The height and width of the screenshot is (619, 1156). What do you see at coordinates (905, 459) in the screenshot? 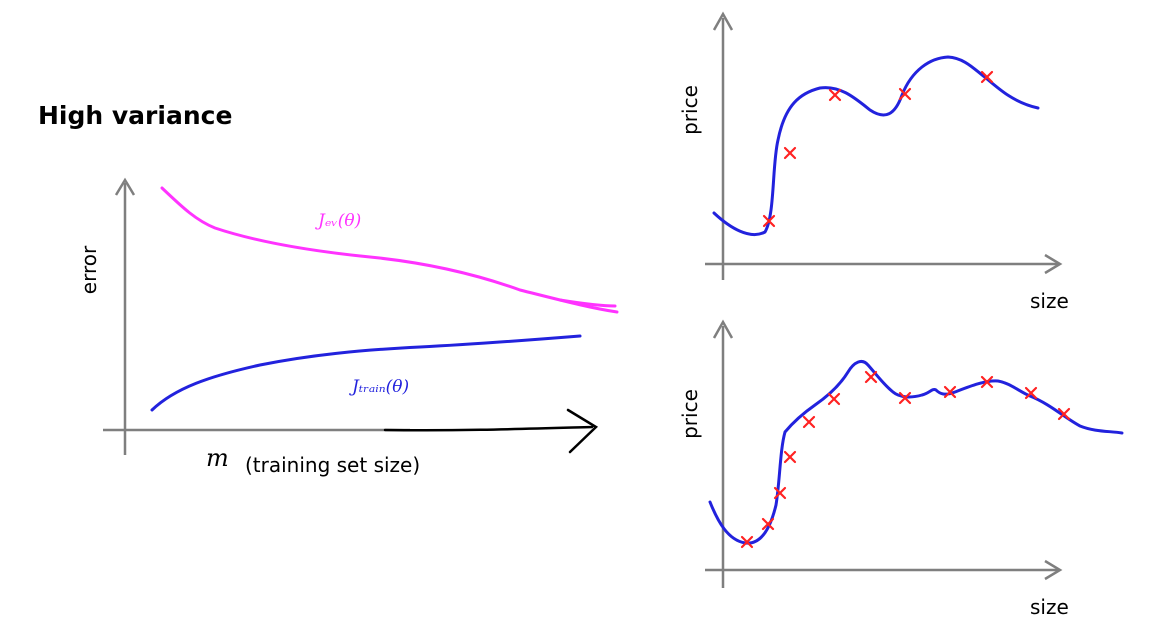
I see `bottom-plot-data-points` at bounding box center [905, 459].